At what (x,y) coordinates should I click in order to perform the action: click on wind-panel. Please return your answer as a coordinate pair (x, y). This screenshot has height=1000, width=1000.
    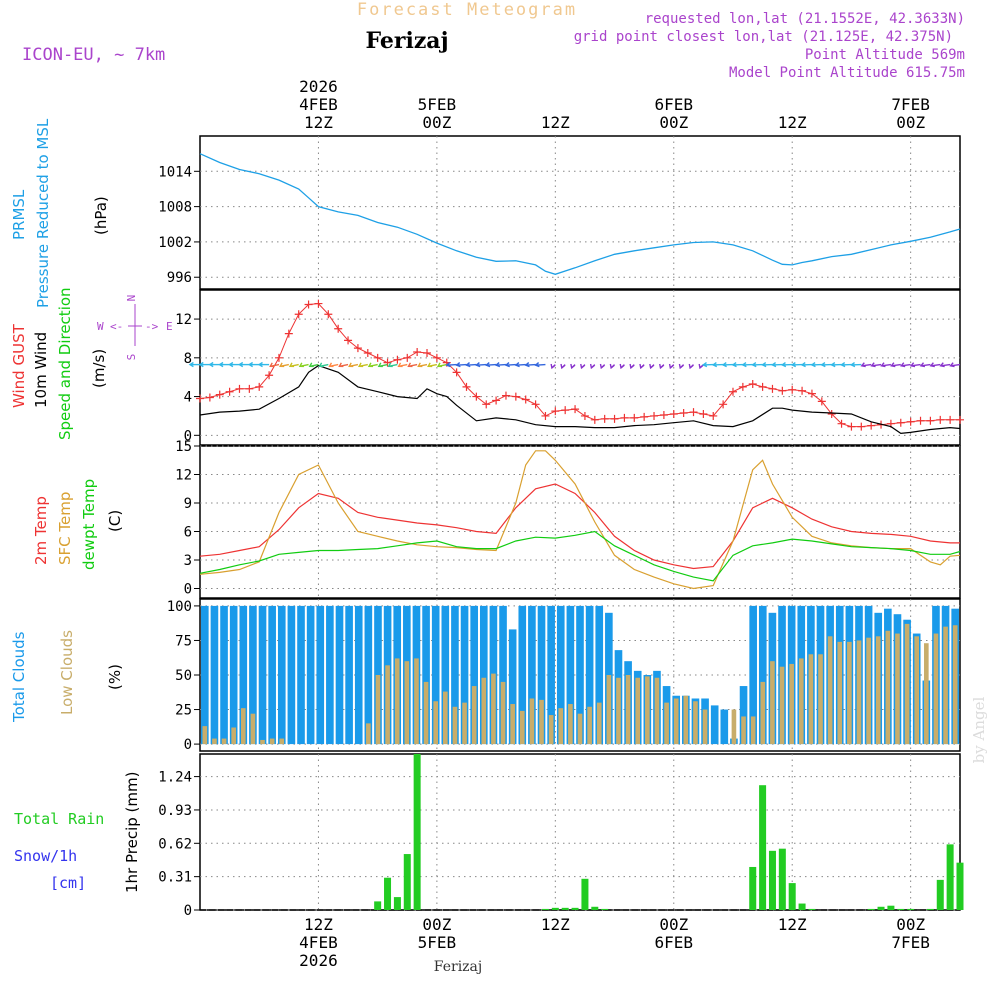
    Looking at the image, I should click on (580, 367).